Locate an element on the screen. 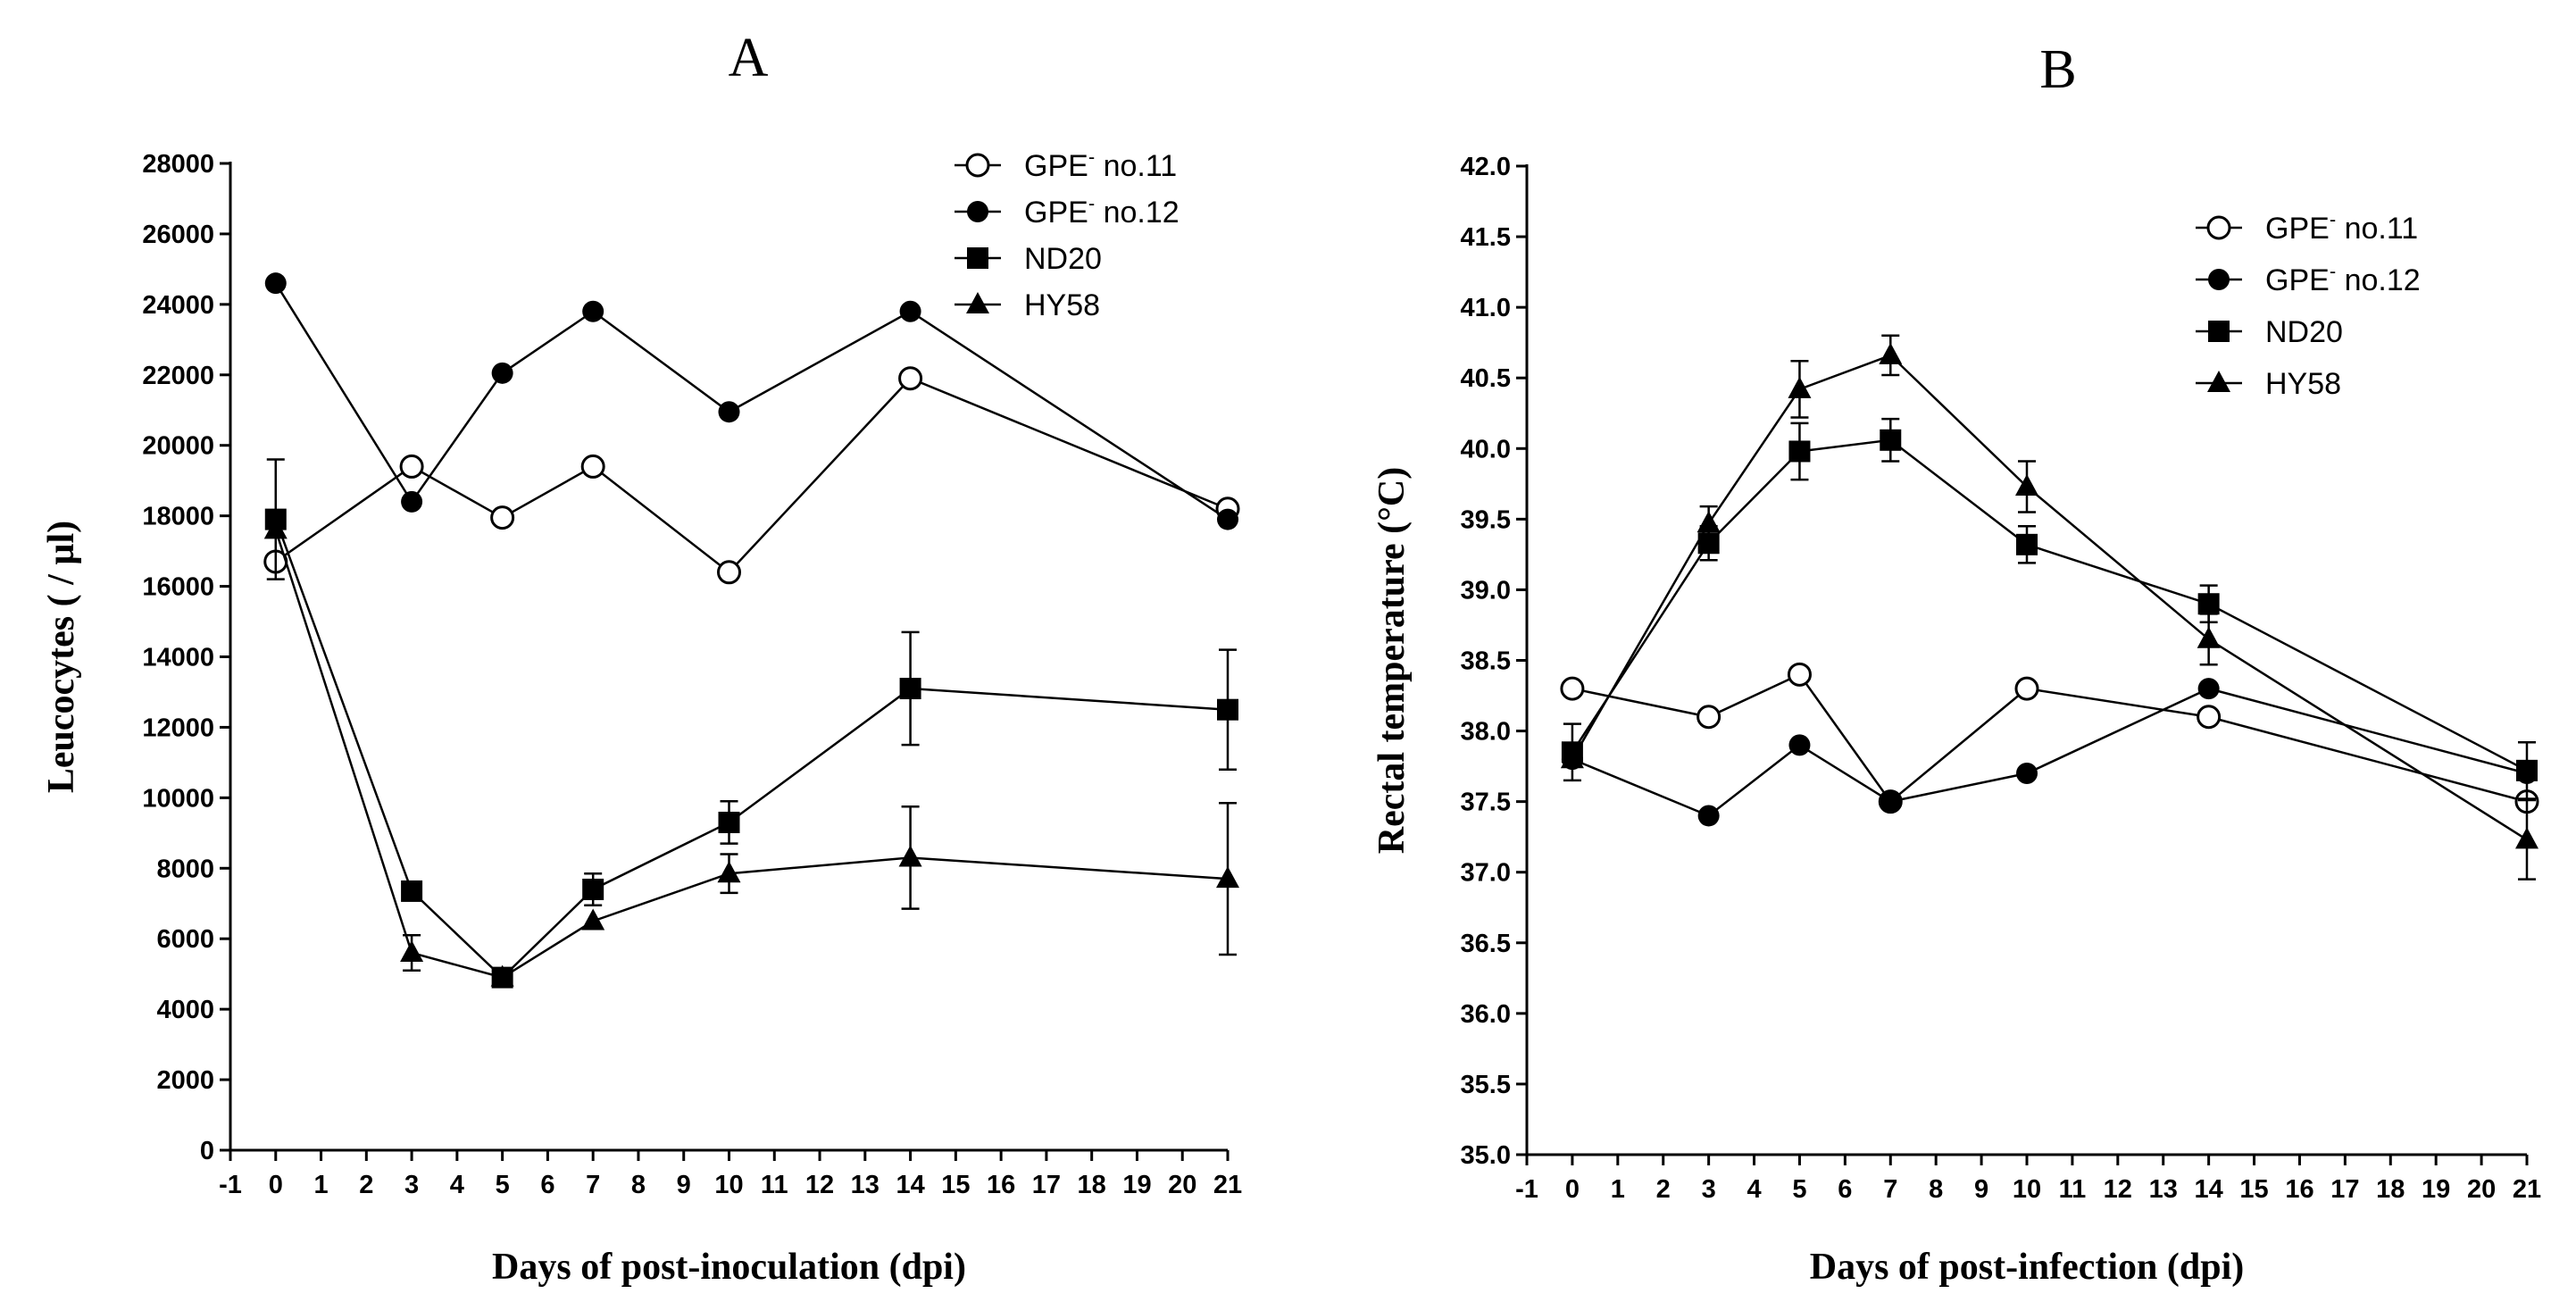  x-tick-label: 19 is located at coordinates (2436, 1189).